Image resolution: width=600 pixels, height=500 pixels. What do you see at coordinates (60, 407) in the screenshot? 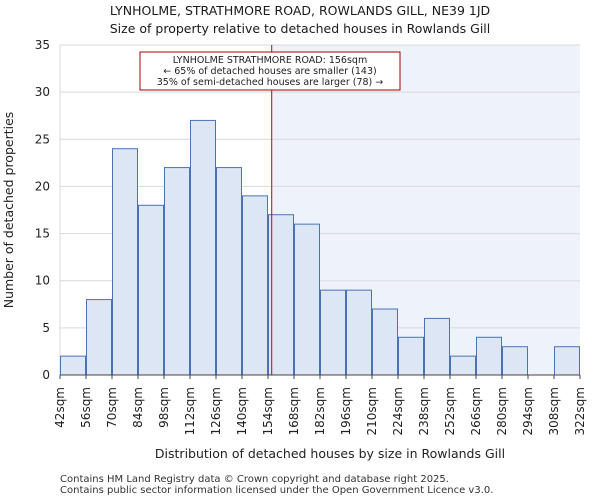
I see `x-tick-label: 42sqm` at bounding box center [60, 407].